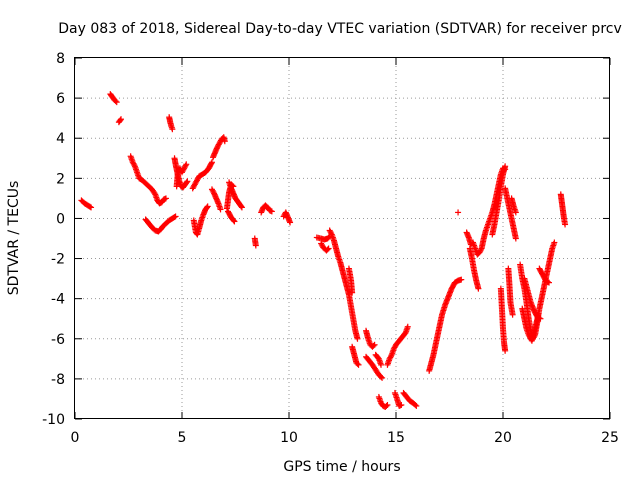  I want to click on x-tick-label: 10, so click(289, 438).